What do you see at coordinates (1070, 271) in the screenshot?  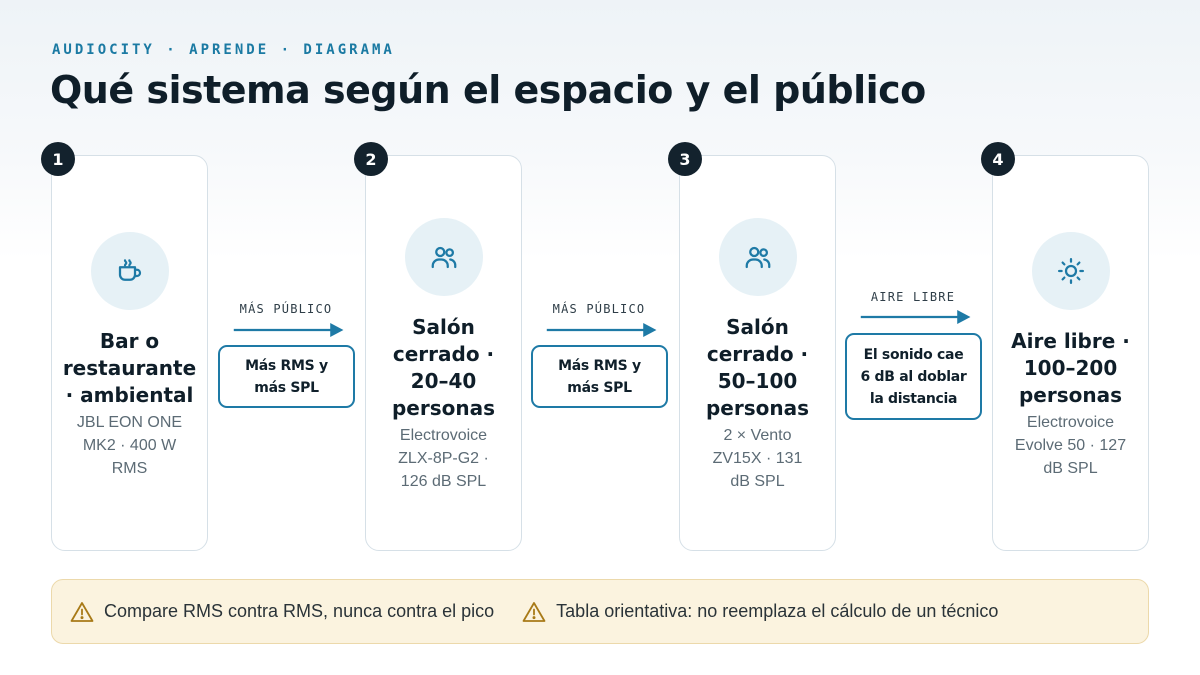 I see `sun-icon` at bounding box center [1070, 271].